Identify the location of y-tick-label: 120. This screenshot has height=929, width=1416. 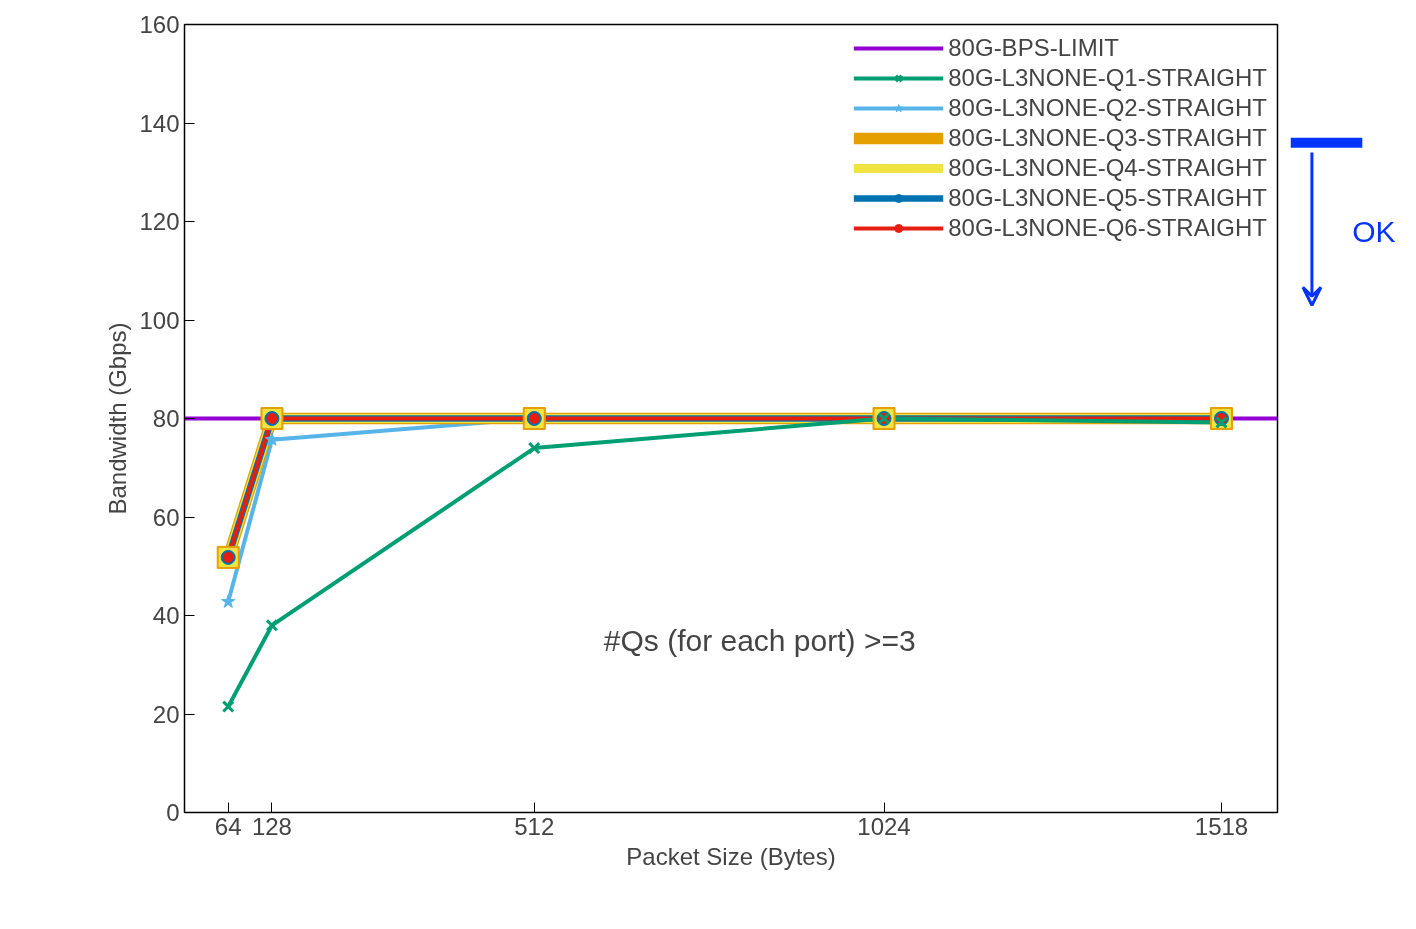
(159, 221).